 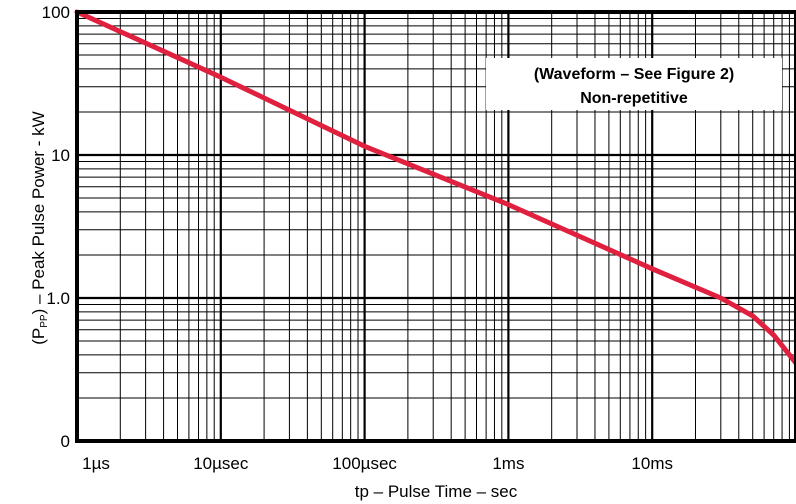 What do you see at coordinates (436, 491) in the screenshot?
I see `x-axis-title: tp – Pulse Time – sec` at bounding box center [436, 491].